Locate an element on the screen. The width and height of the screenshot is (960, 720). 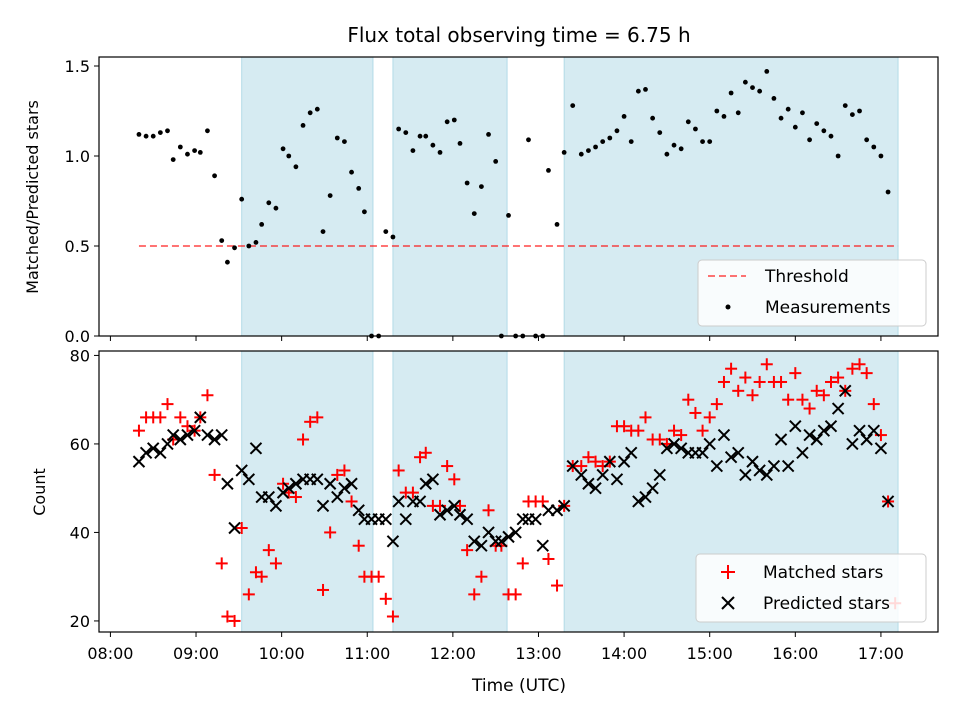
bottom-legend-box is located at coordinates (811, 588).